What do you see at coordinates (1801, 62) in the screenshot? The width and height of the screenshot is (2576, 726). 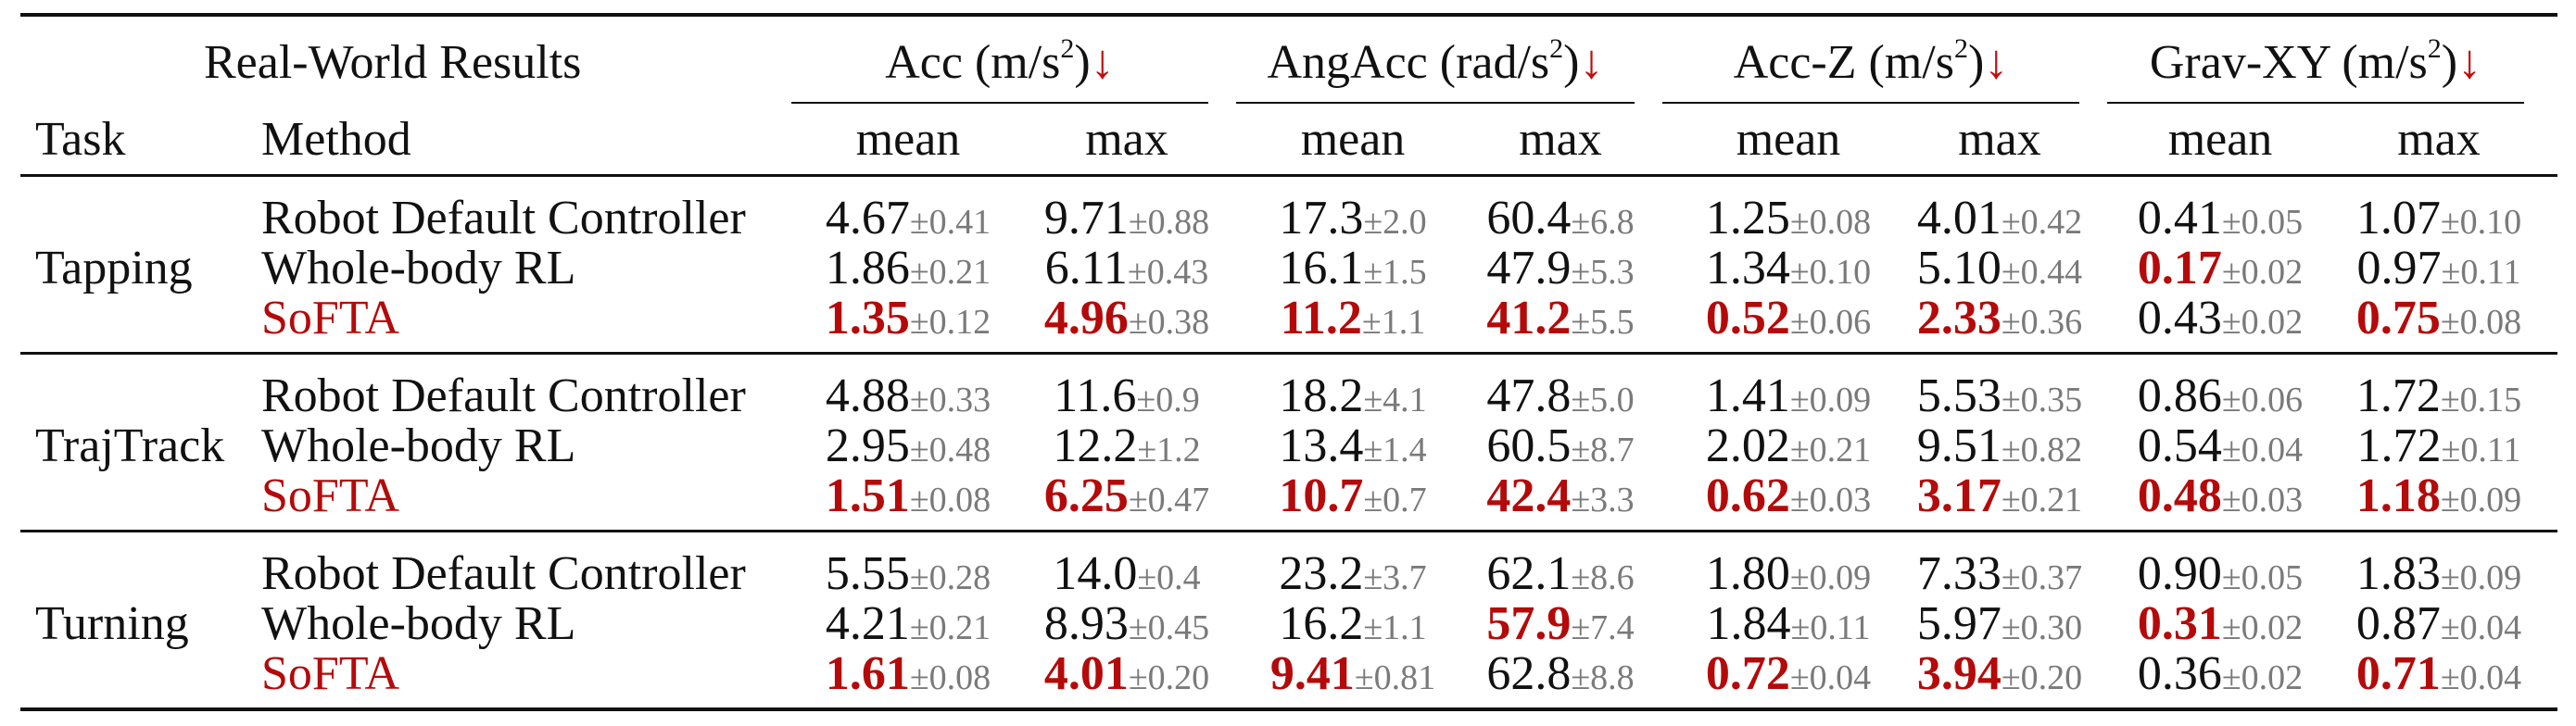 I see `metric-name: Acc-Z` at bounding box center [1801, 62].